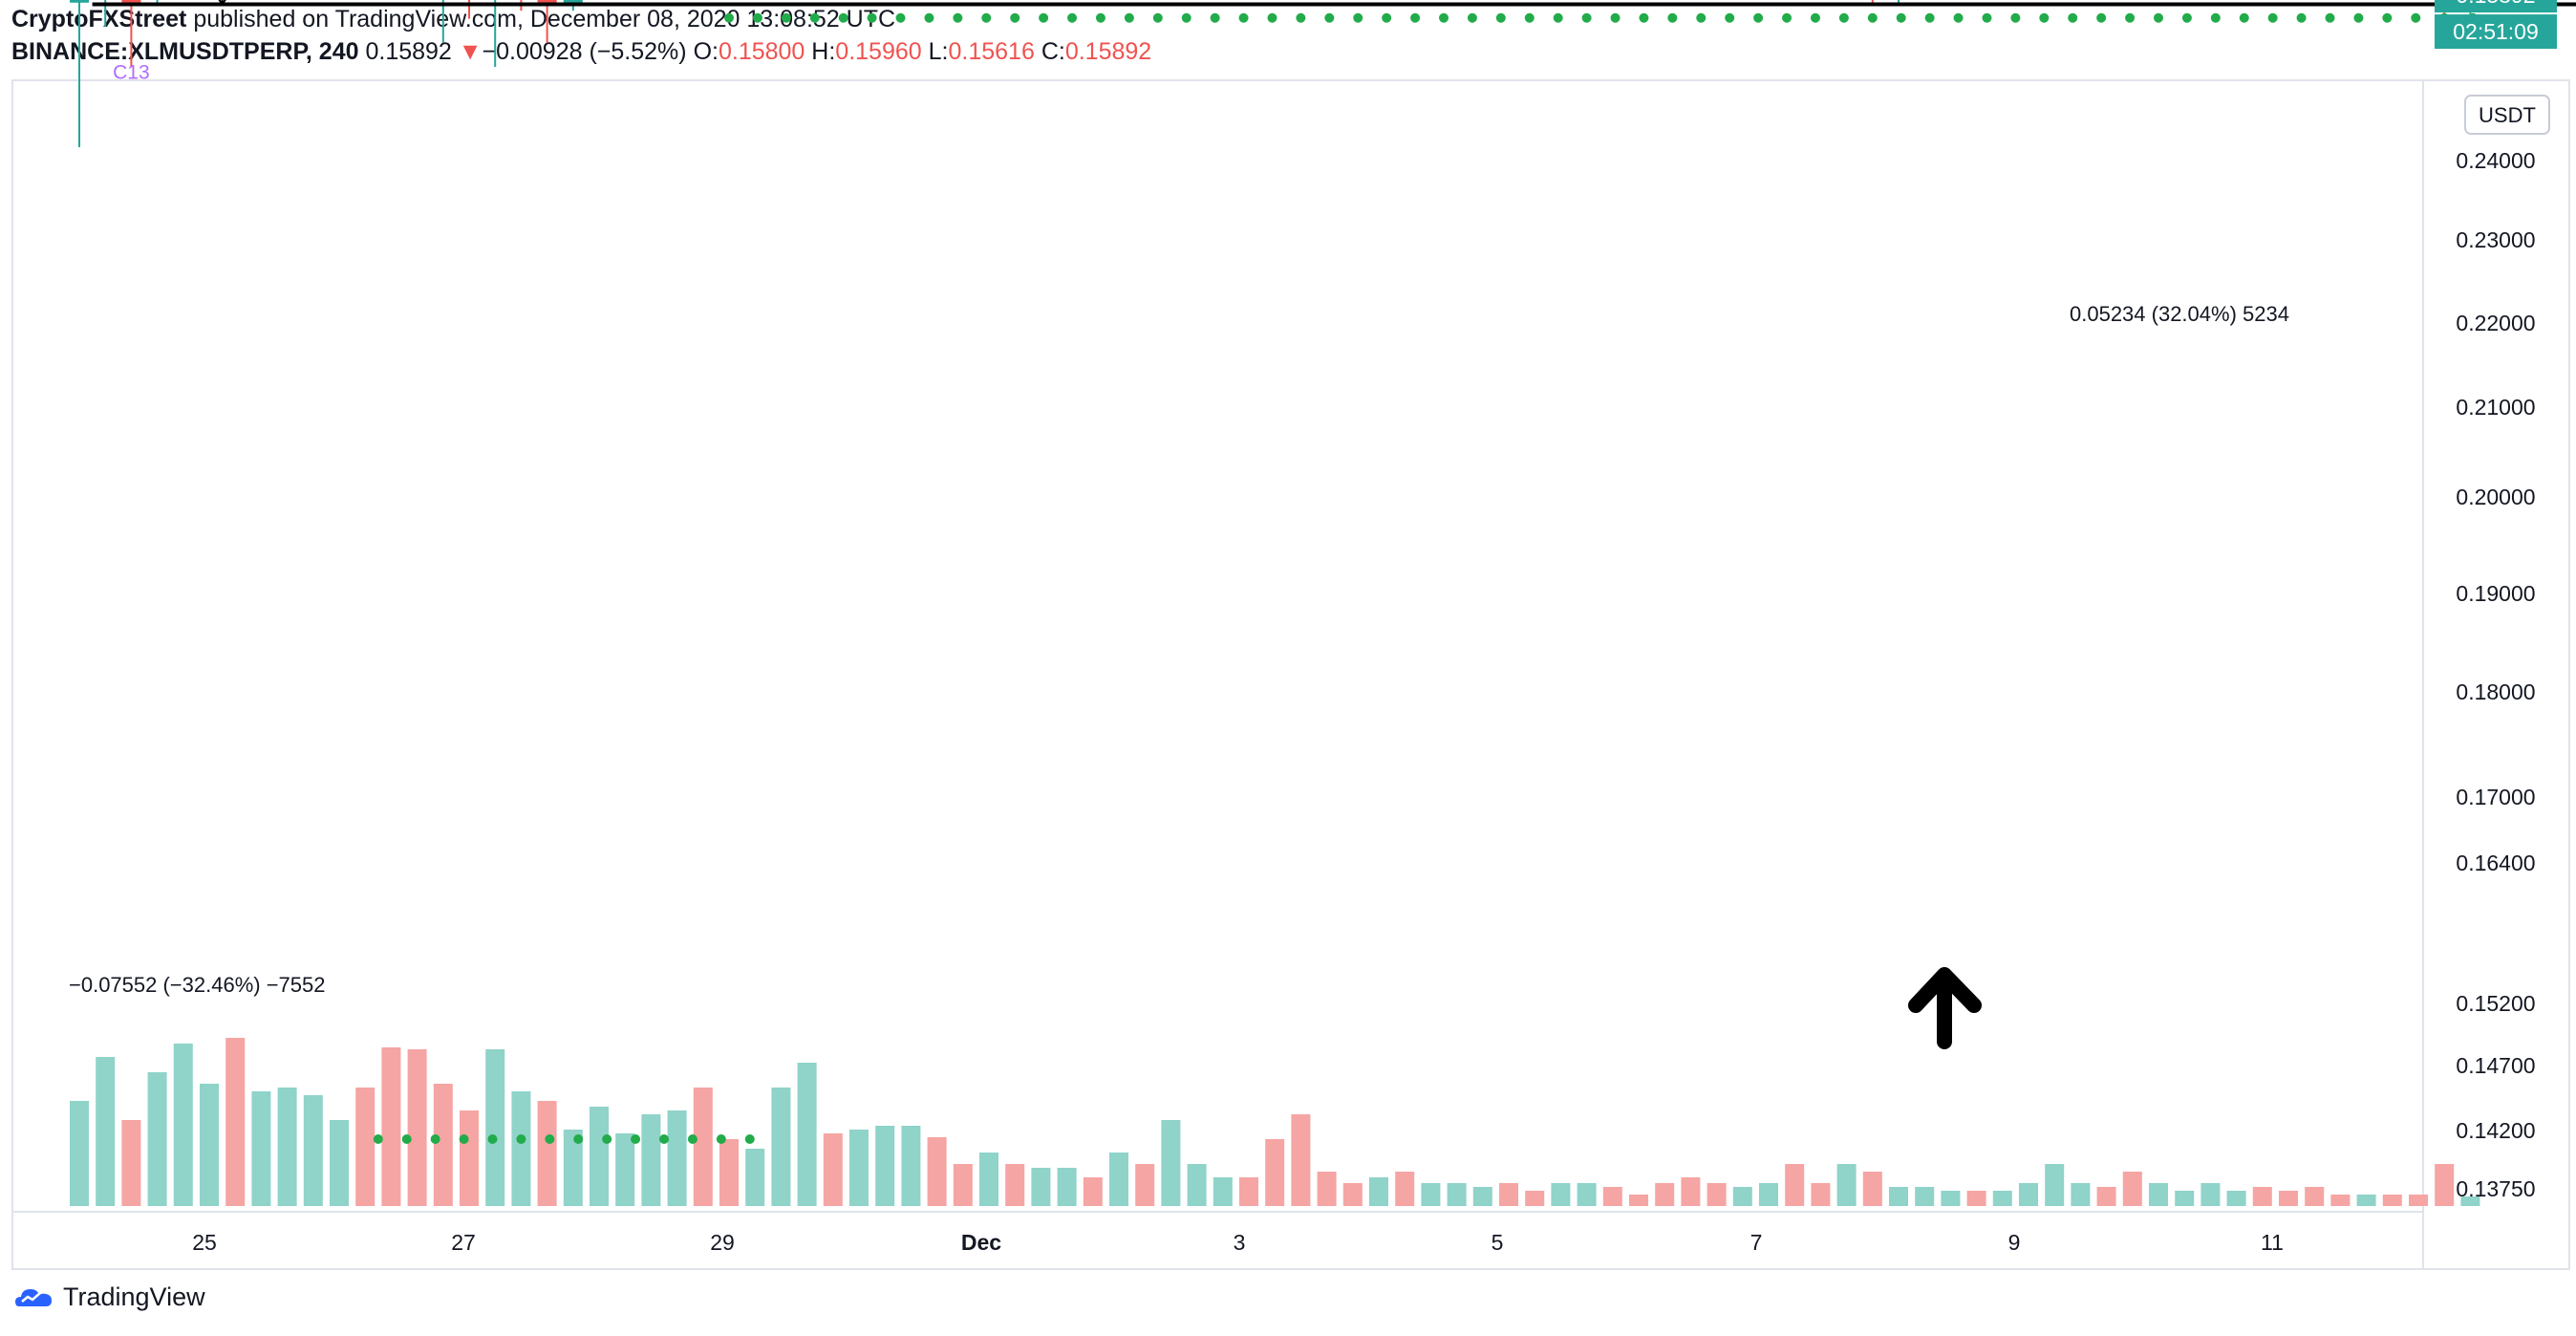  I want to click on time-axis: 25 27 29 Dec 3 5 7 9 11, so click(1238, 1242).